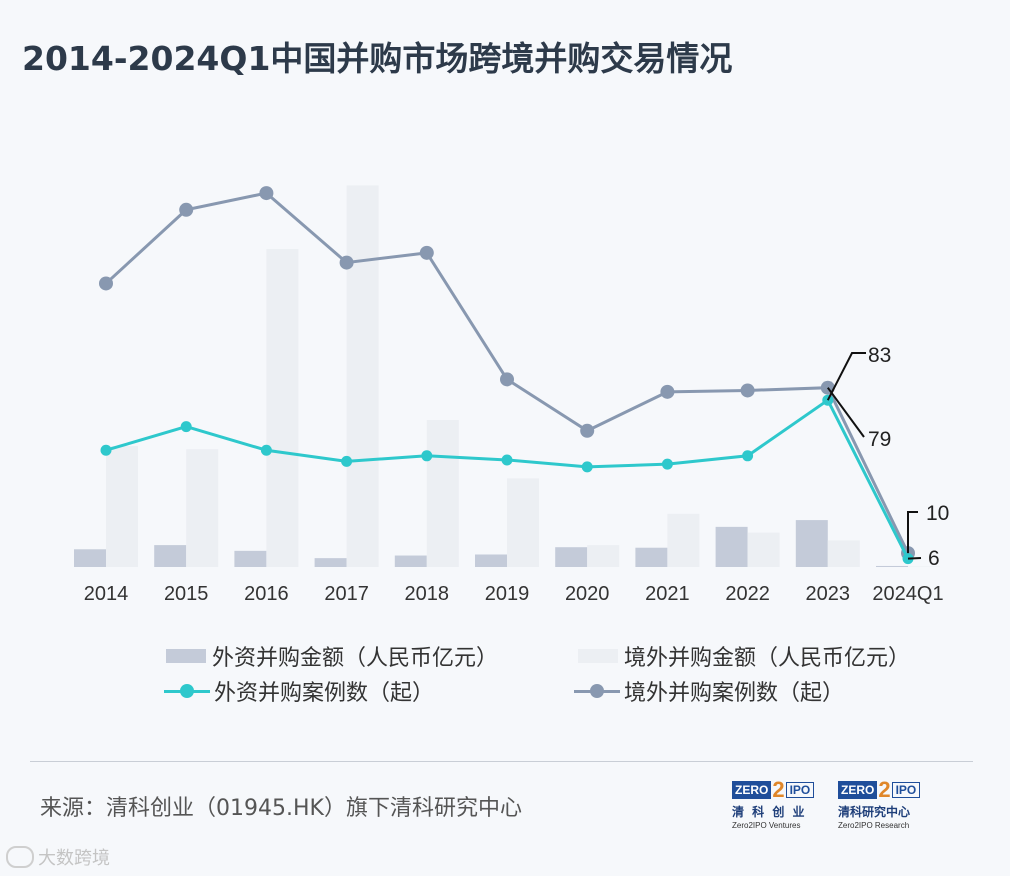  I want to click on bar-overseas-amount-2015, so click(202, 508).